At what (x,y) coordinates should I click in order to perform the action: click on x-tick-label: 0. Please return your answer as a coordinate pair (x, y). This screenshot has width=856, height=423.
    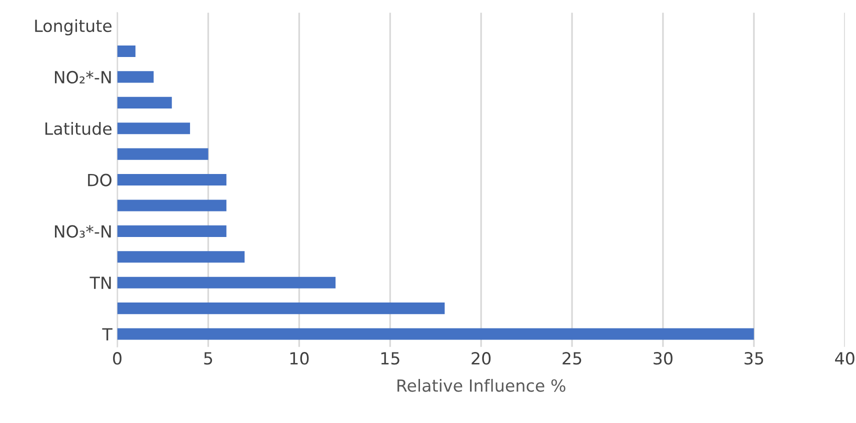
    Looking at the image, I should click on (117, 358).